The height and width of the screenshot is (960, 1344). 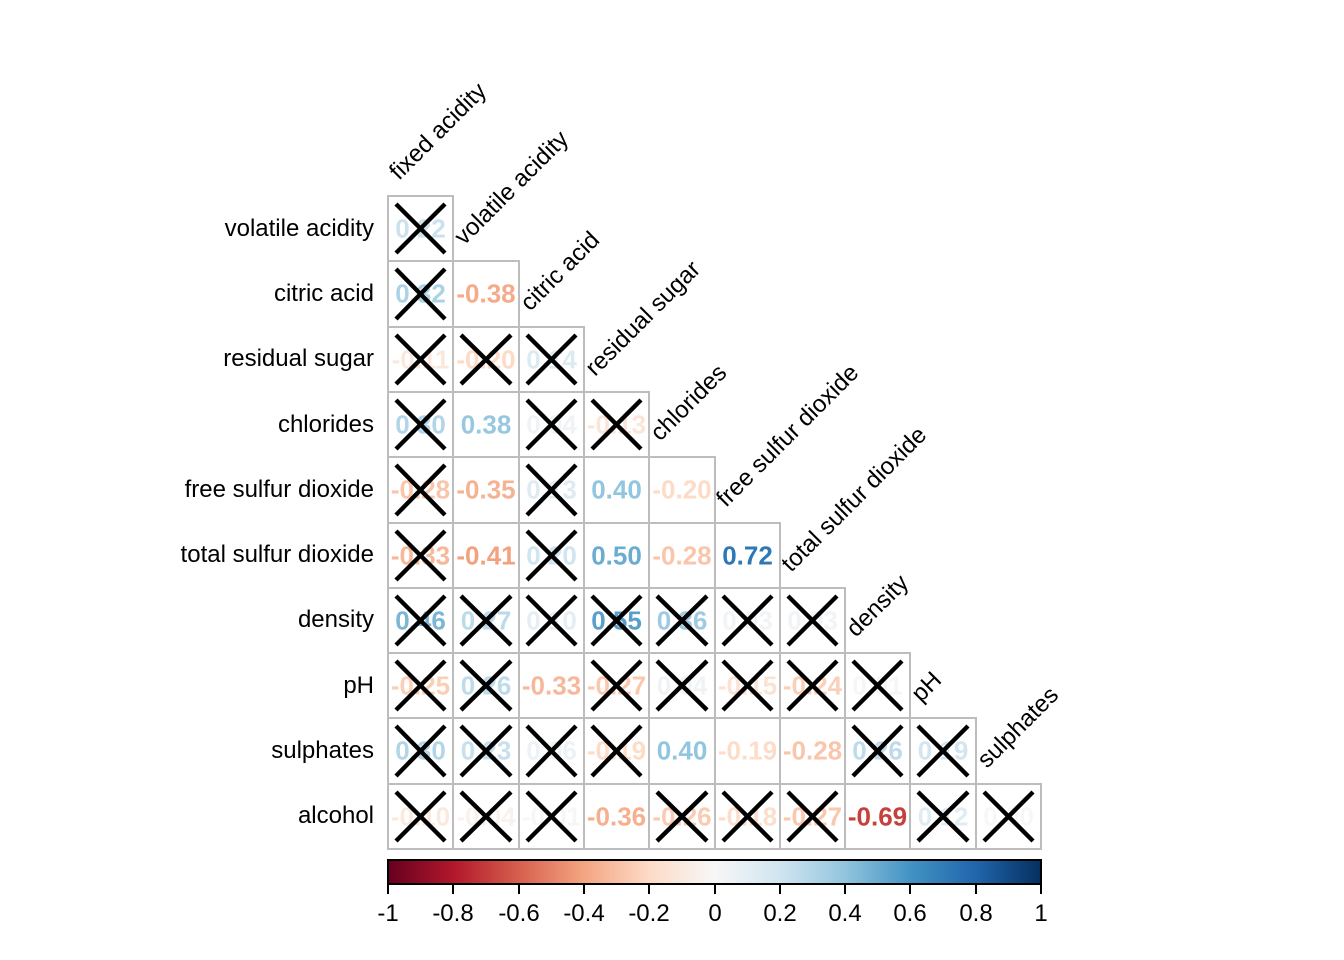 I want to click on matrix-cell: -0.13, so click(x=616, y=424).